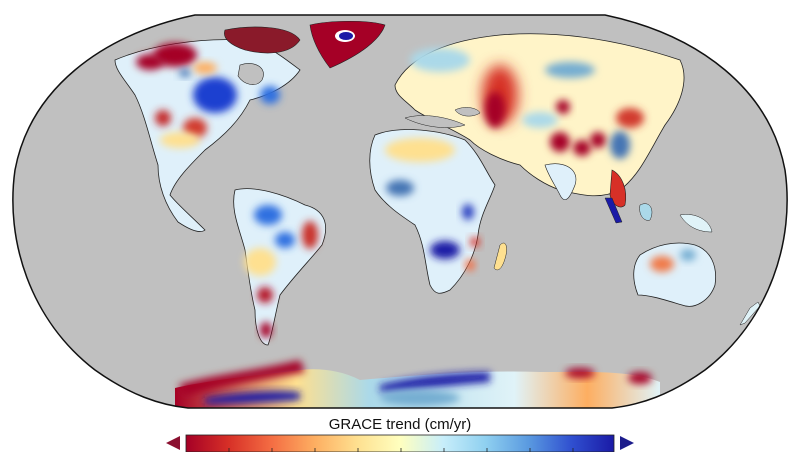  I want to click on eurasia, so click(539, 115).